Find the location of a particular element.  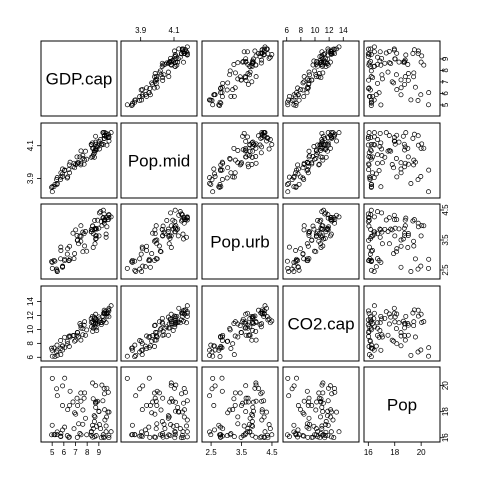

variable-label: Pop.urb is located at coordinates (240, 242).